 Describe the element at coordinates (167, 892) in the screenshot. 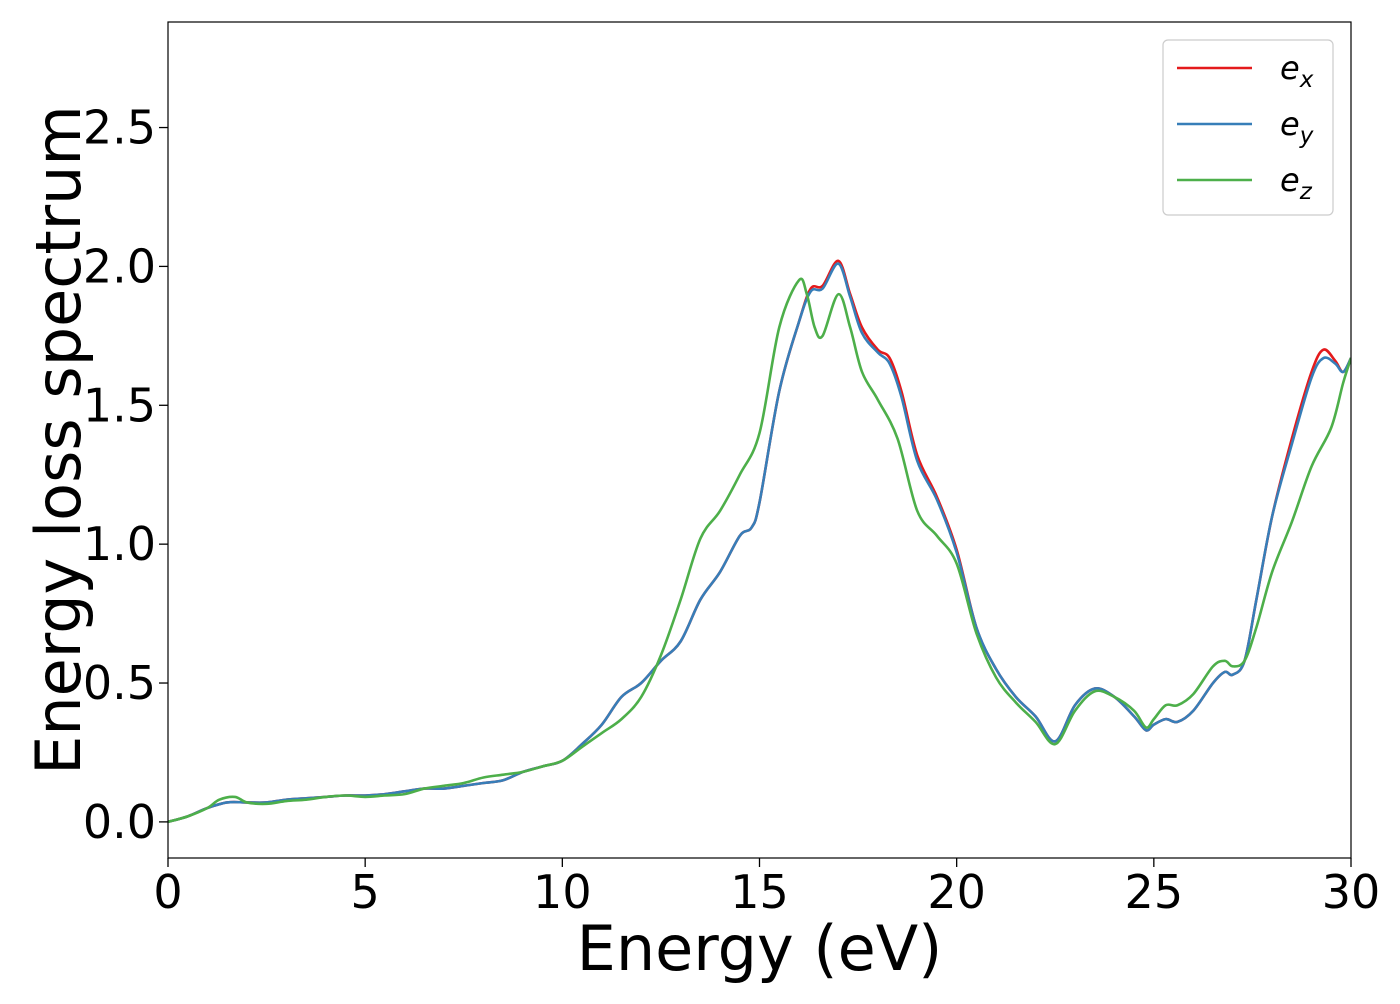

I see `x-tick-label: 0` at that location.